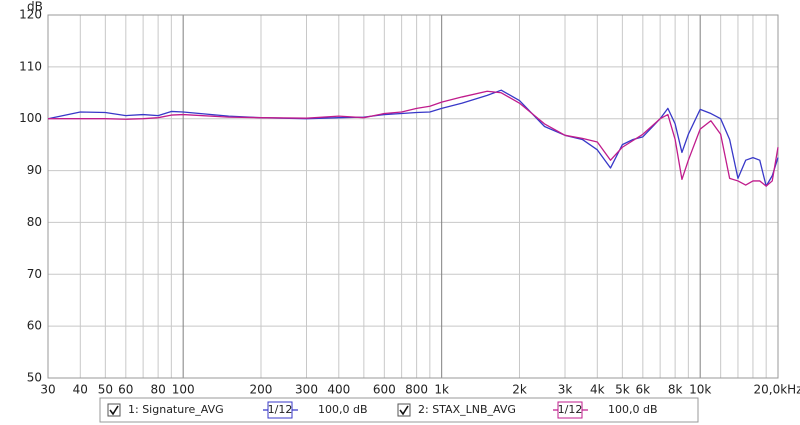  What do you see at coordinates (441, 390) in the screenshot?
I see `x-tick-label: 1k` at bounding box center [441, 390].